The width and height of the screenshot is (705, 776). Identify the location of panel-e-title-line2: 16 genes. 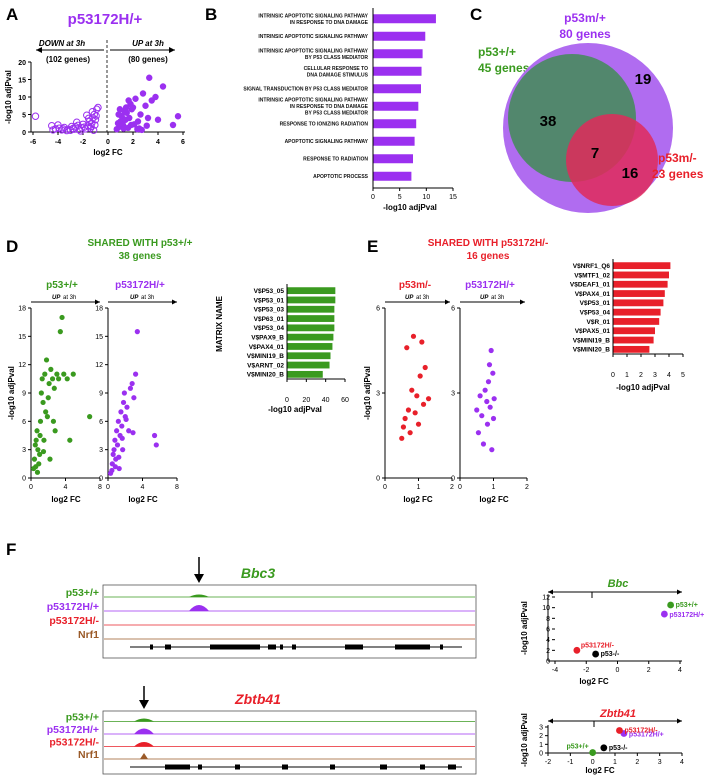
(488, 256).